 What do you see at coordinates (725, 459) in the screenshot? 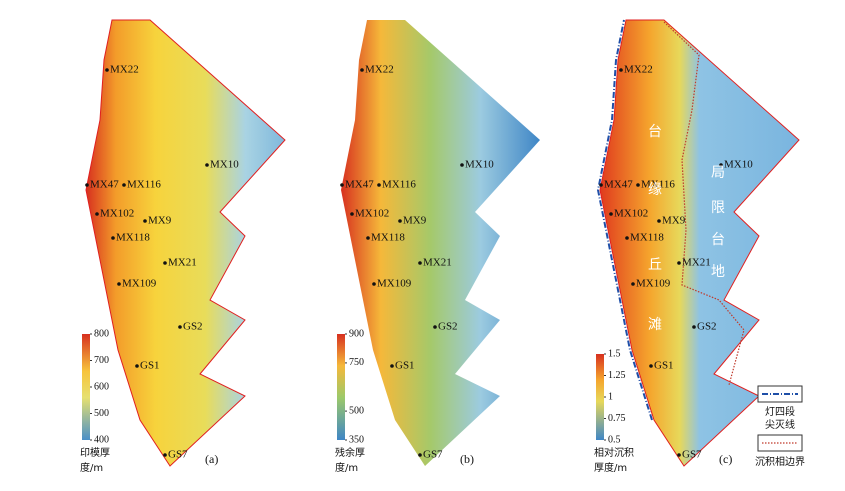
I see `panel-label: (c)` at bounding box center [725, 459].